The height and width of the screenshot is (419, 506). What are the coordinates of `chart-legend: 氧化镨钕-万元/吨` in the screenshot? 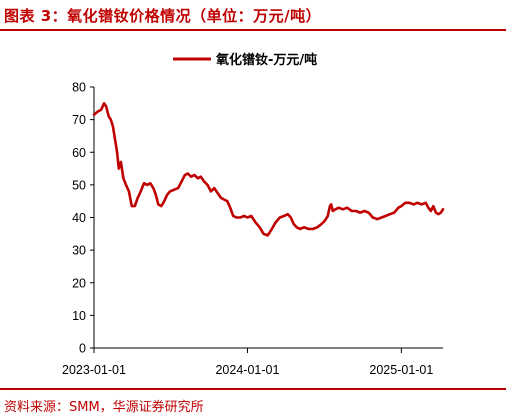 It's located at (245, 60).